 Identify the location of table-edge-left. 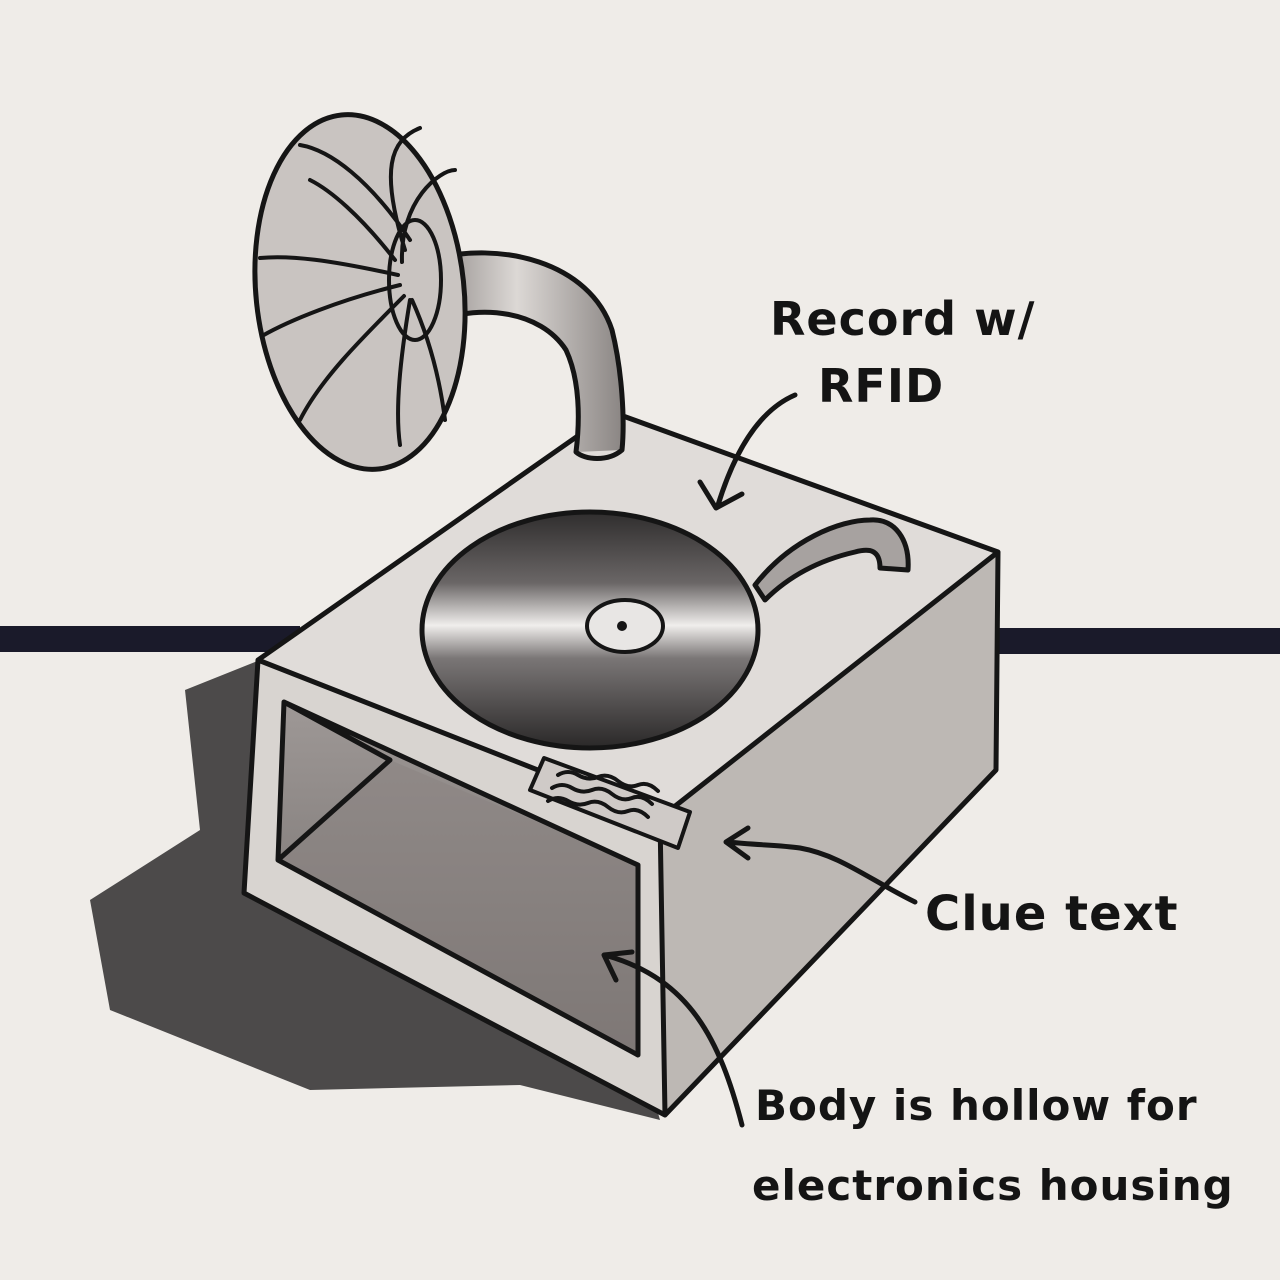
(150, 639).